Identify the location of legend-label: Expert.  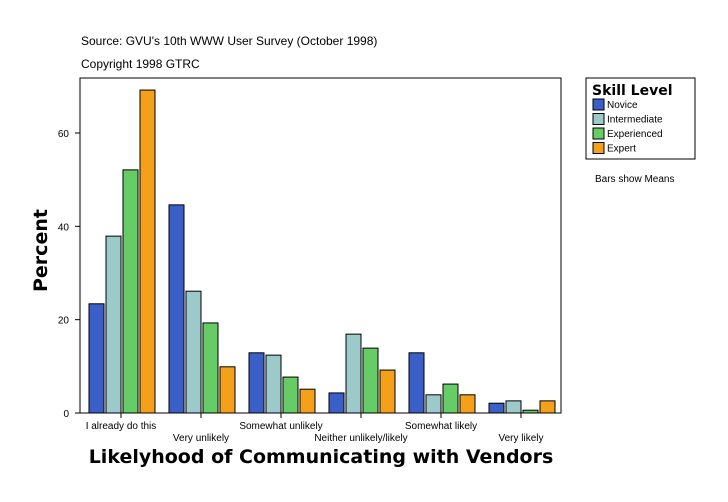
(621, 149).